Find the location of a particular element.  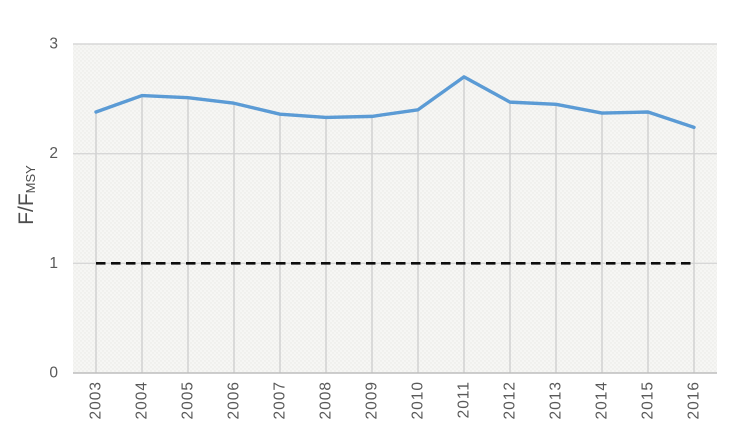

x-tick-label: 2007 is located at coordinates (280, 400).